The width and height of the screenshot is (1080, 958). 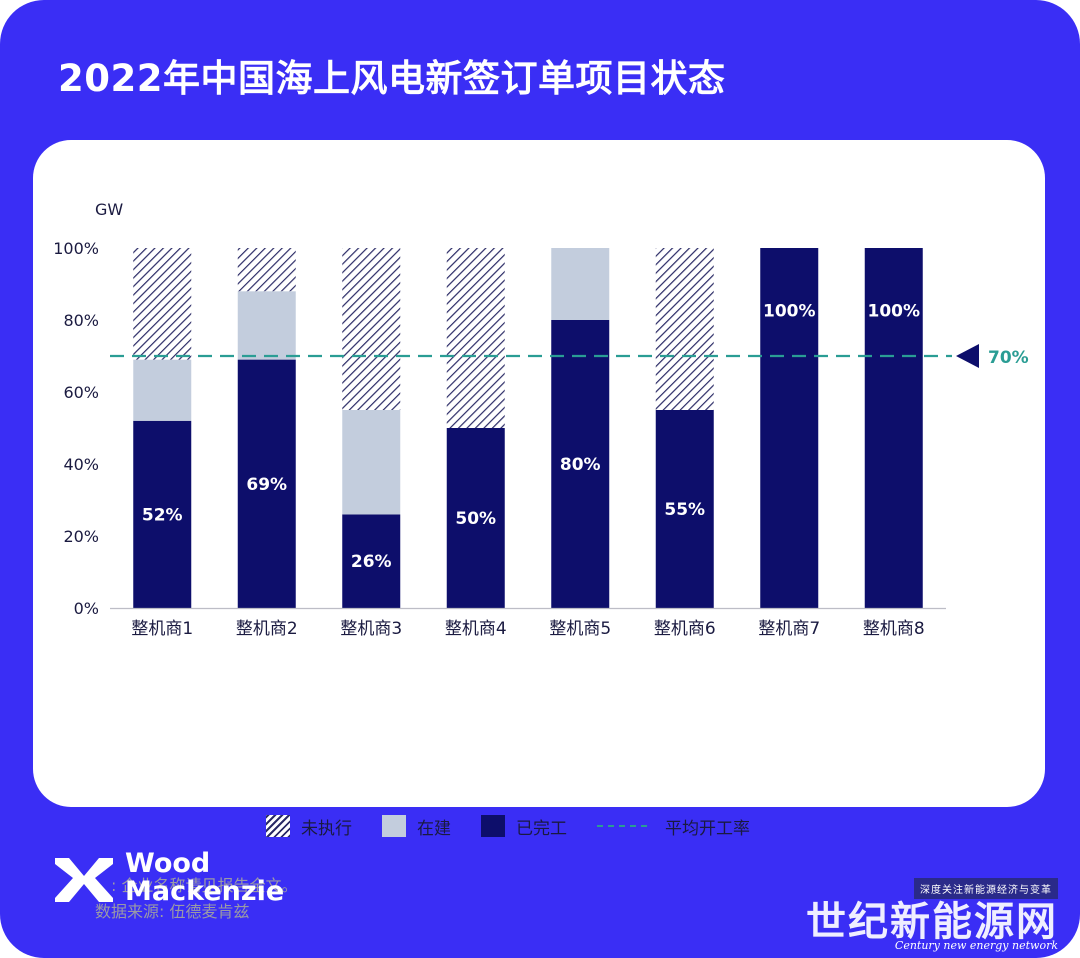 I want to click on legend-item-average: 平均开工率, so click(x=673, y=826).